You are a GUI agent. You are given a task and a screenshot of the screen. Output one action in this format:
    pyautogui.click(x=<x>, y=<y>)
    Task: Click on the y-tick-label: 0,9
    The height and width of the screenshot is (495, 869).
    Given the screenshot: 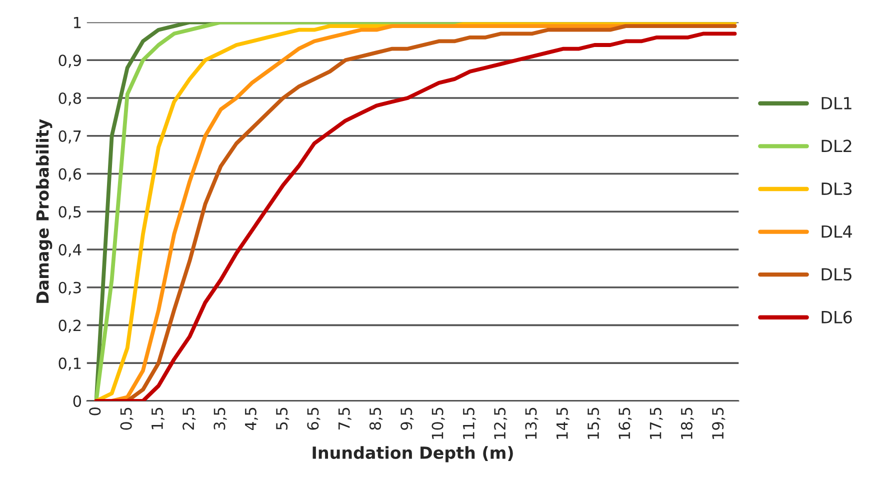 What is the action you would take?
    pyautogui.click(x=69, y=61)
    